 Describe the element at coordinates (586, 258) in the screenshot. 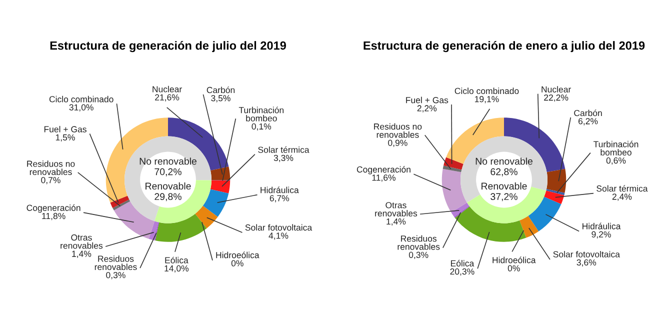

I see `data-label: Solar fotovoltaica 3,6%` at that location.